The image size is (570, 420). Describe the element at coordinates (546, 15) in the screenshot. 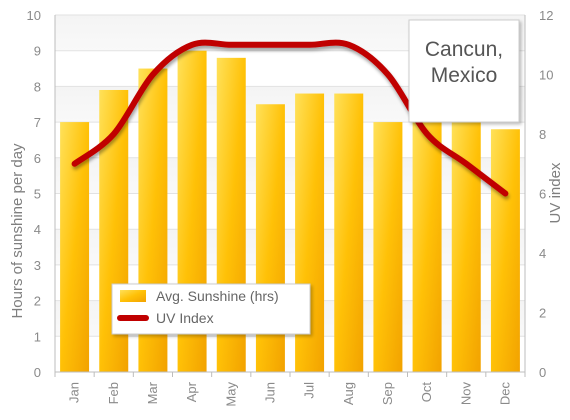

I see `y2-tick-label: 12` at that location.